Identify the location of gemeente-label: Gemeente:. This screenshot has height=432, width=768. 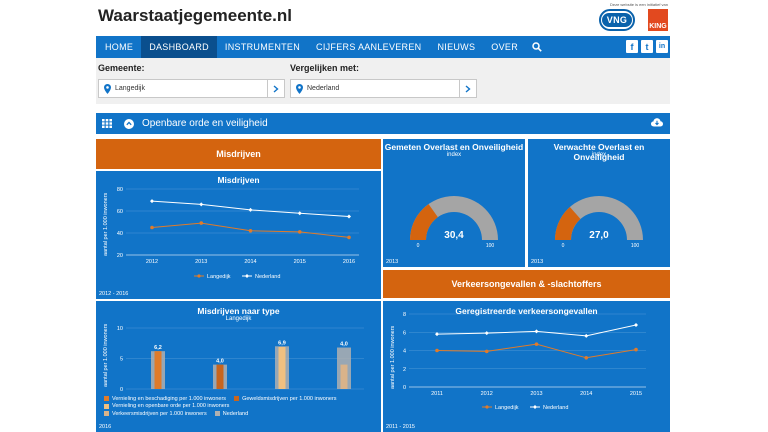
(121, 68).